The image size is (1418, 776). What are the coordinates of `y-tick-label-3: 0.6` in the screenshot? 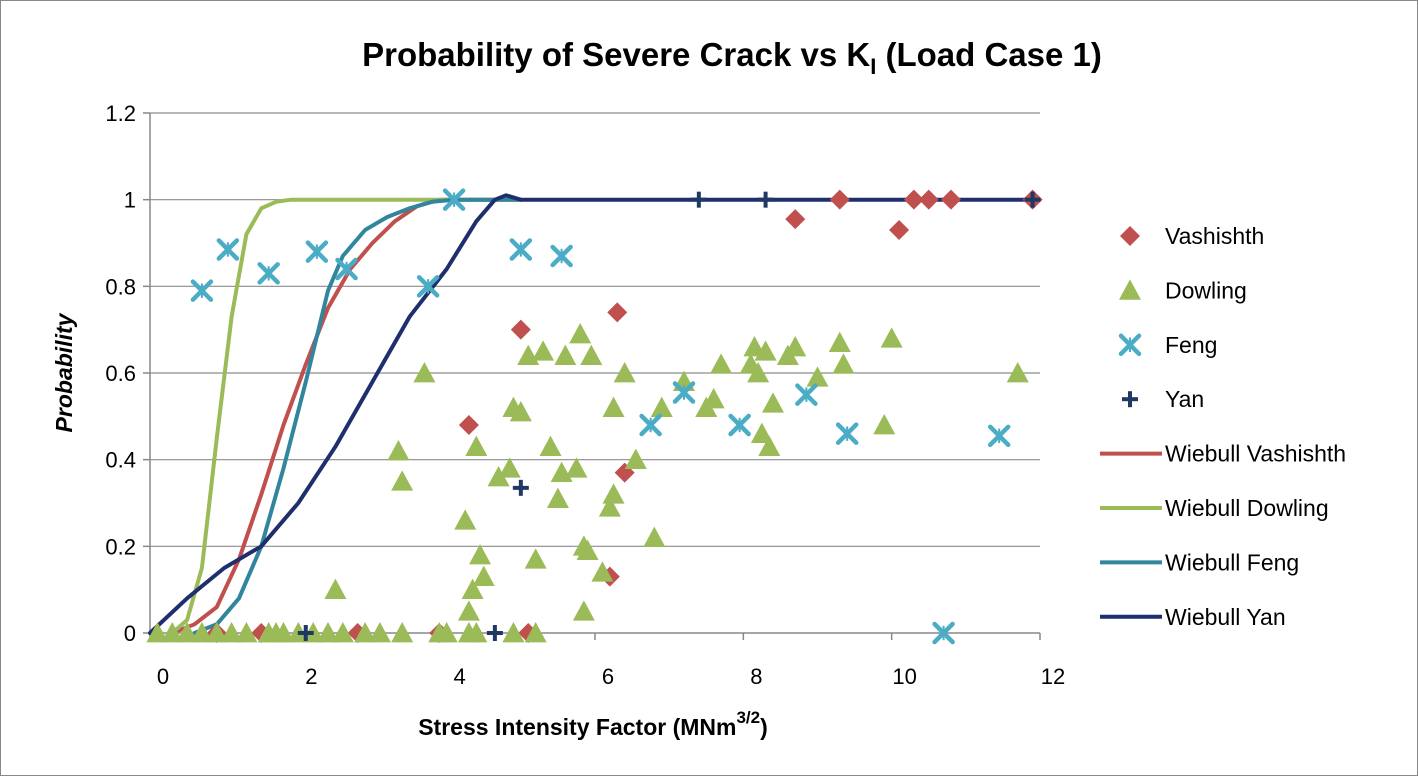 It's located at (120, 373).